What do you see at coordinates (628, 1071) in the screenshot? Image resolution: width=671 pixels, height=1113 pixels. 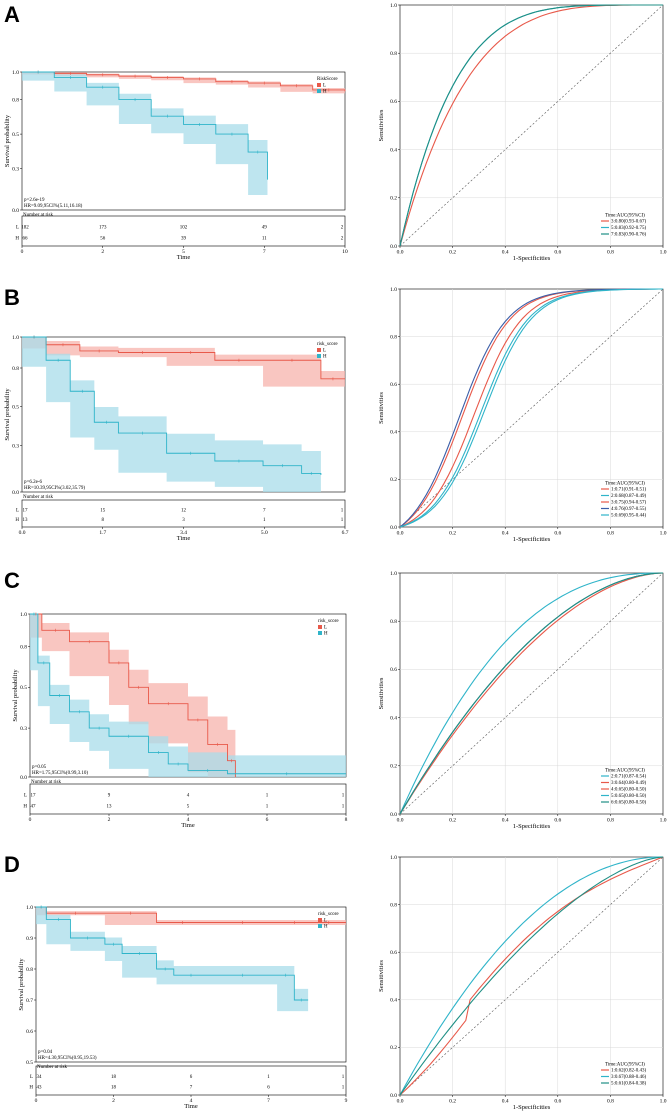 I see `roc-legend-label: 1:0.62(0.82-0.43)` at bounding box center [628, 1071].